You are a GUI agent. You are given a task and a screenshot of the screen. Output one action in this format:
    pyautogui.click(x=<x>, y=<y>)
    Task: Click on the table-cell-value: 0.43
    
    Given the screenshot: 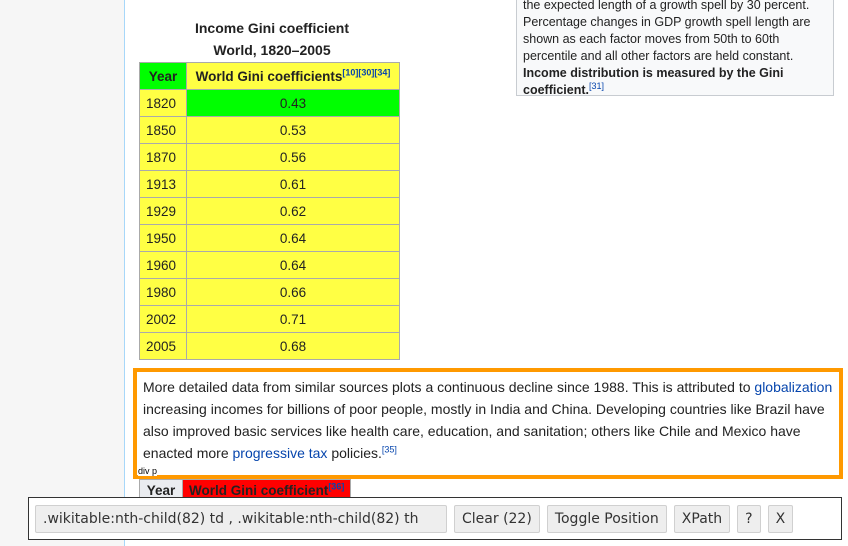 What is the action you would take?
    pyautogui.click(x=293, y=103)
    